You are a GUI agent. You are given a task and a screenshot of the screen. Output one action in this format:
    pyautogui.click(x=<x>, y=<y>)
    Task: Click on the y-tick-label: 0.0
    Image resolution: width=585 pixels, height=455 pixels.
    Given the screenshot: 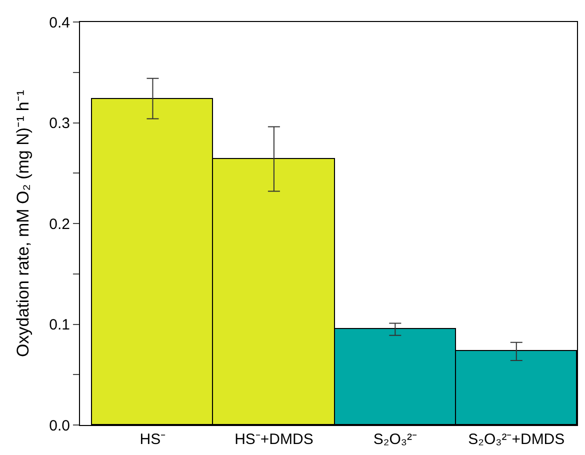 What is the action you would take?
    pyautogui.click(x=59, y=425)
    